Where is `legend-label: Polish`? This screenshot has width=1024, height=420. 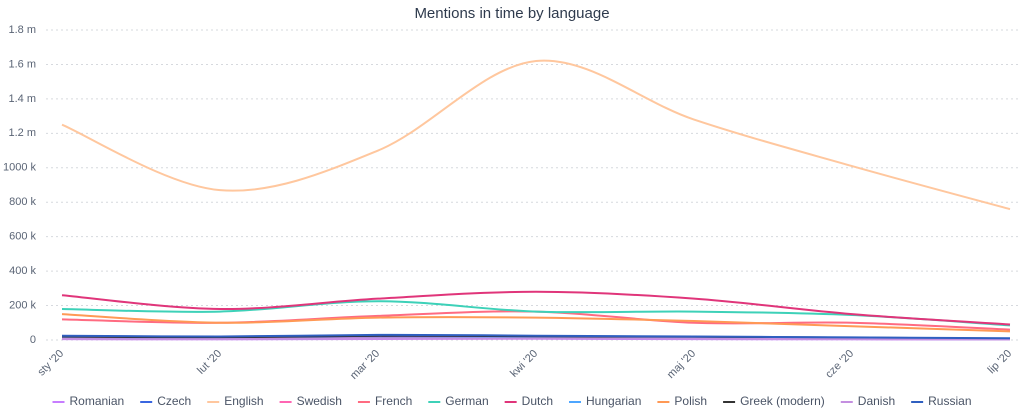
legend-label: Polish is located at coordinates (690, 401).